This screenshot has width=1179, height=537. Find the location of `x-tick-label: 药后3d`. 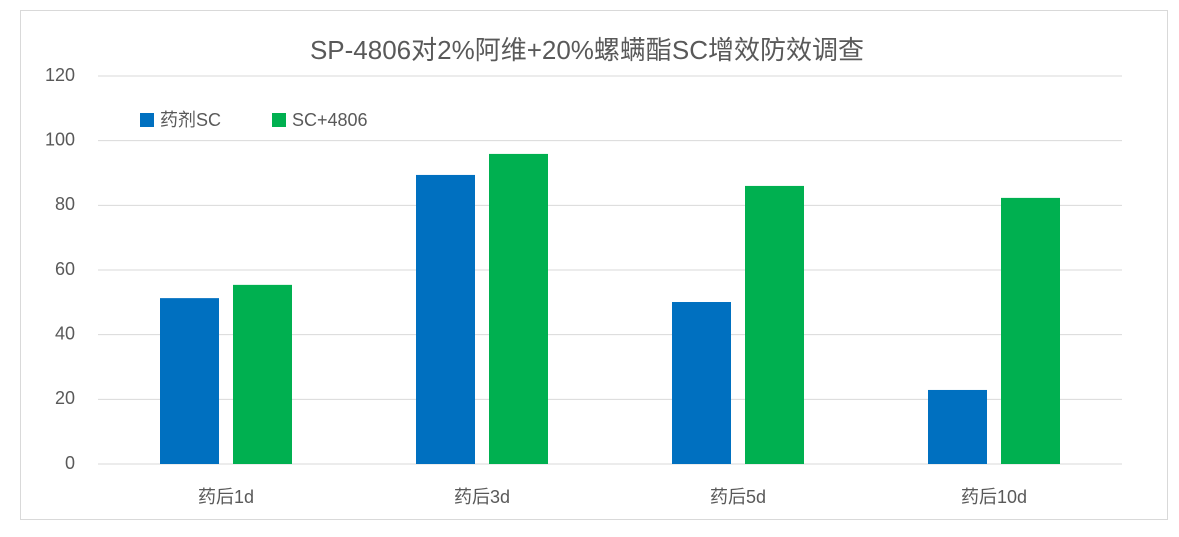

x-tick-label: 药后3d is located at coordinates (482, 497).